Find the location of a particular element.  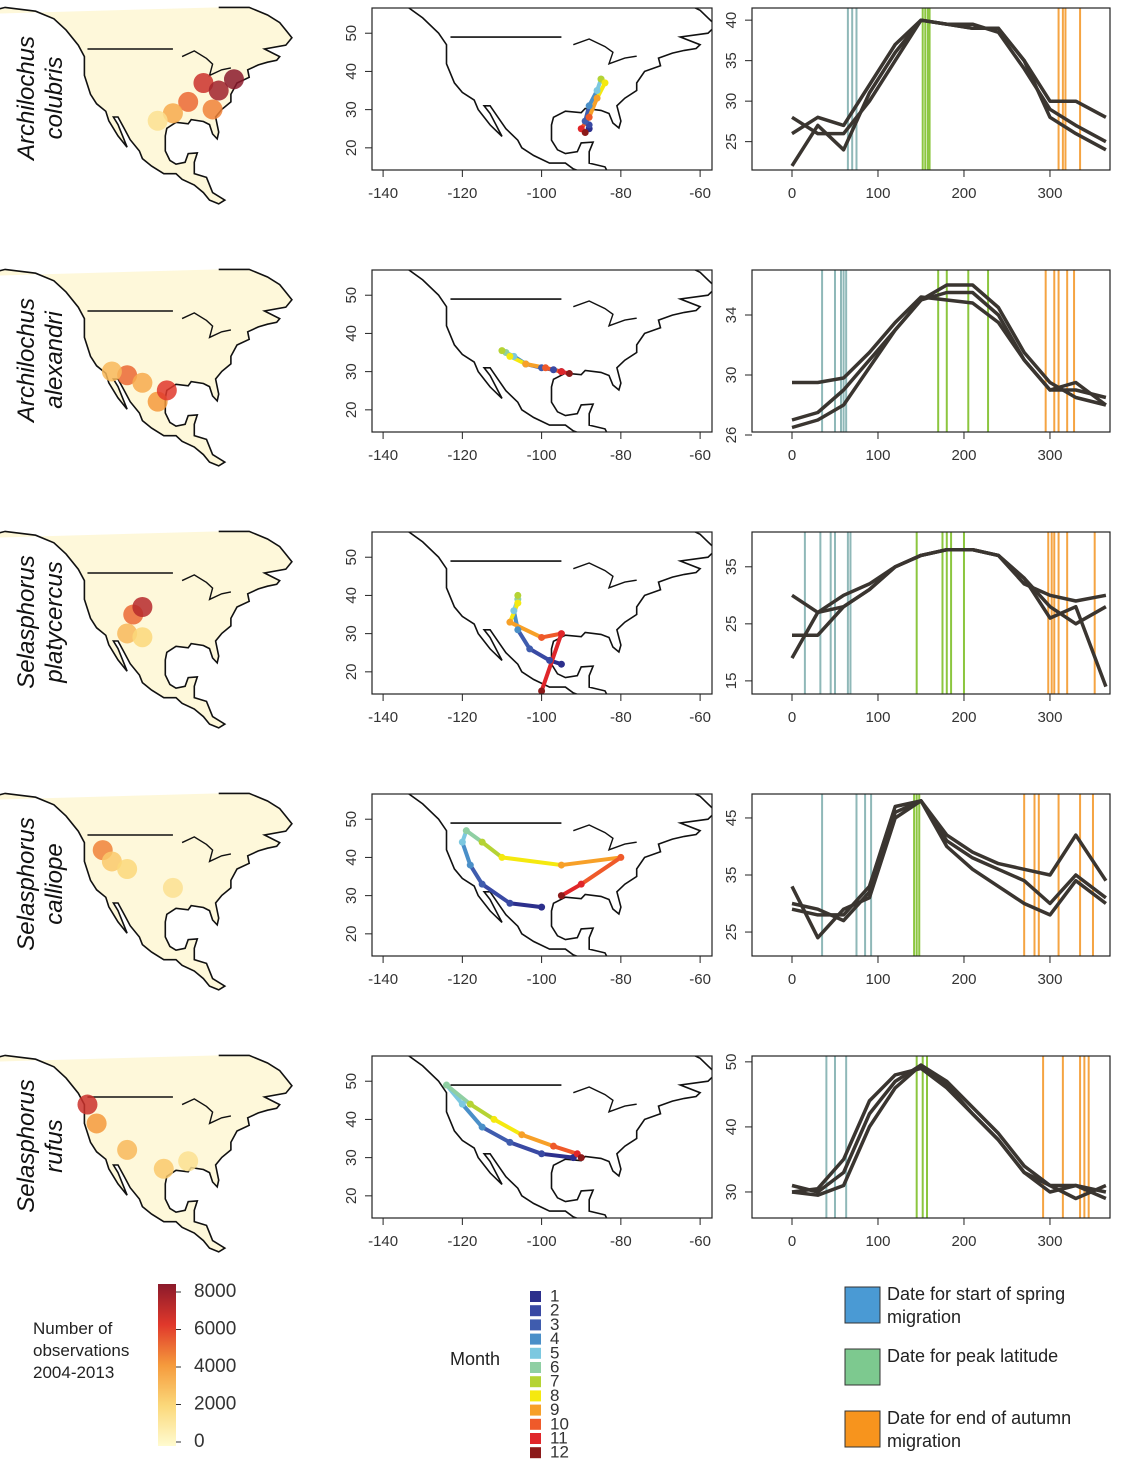

x-tick-label: -100 is located at coordinates (542, 979).